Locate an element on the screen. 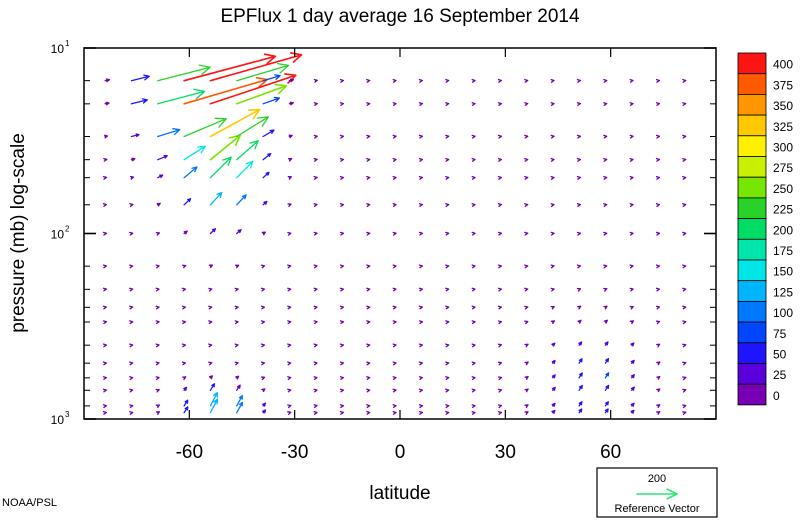 The image size is (800, 521). colorbar-label: 25 is located at coordinates (780, 375).